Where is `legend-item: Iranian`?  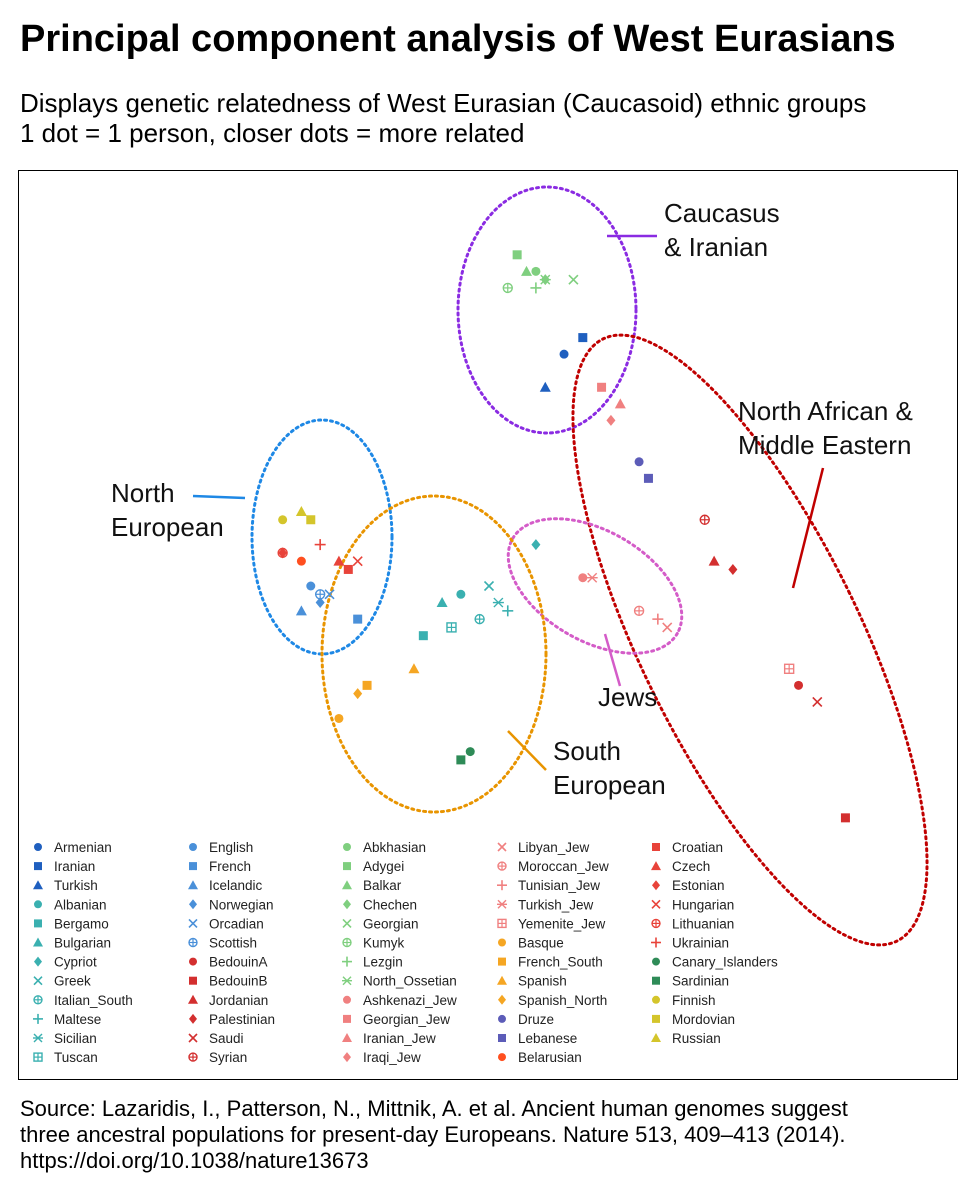 legend-item: Iranian is located at coordinates (64, 866).